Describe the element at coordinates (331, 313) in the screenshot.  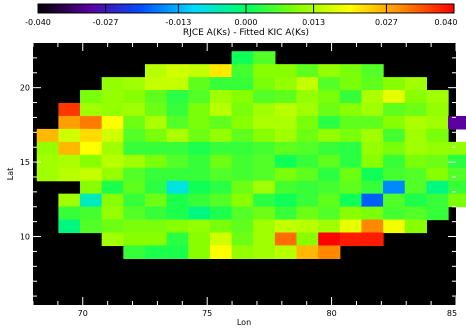
I see `x-tick-label: 80` at that location.